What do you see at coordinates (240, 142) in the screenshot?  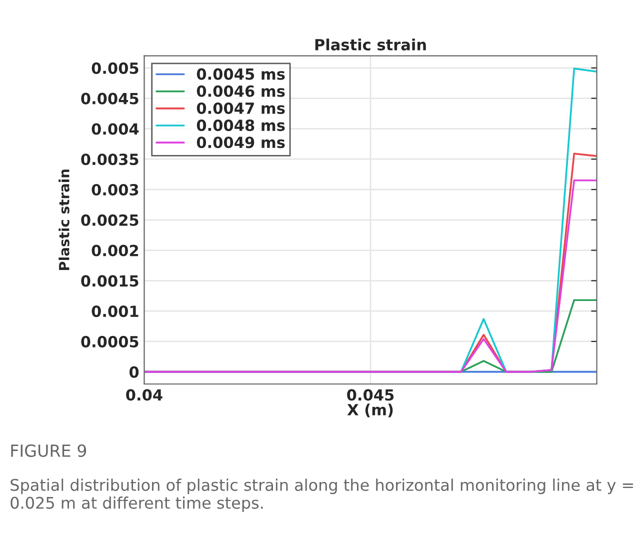 I see `legend-label: 0.0049 ms` at bounding box center [240, 142].